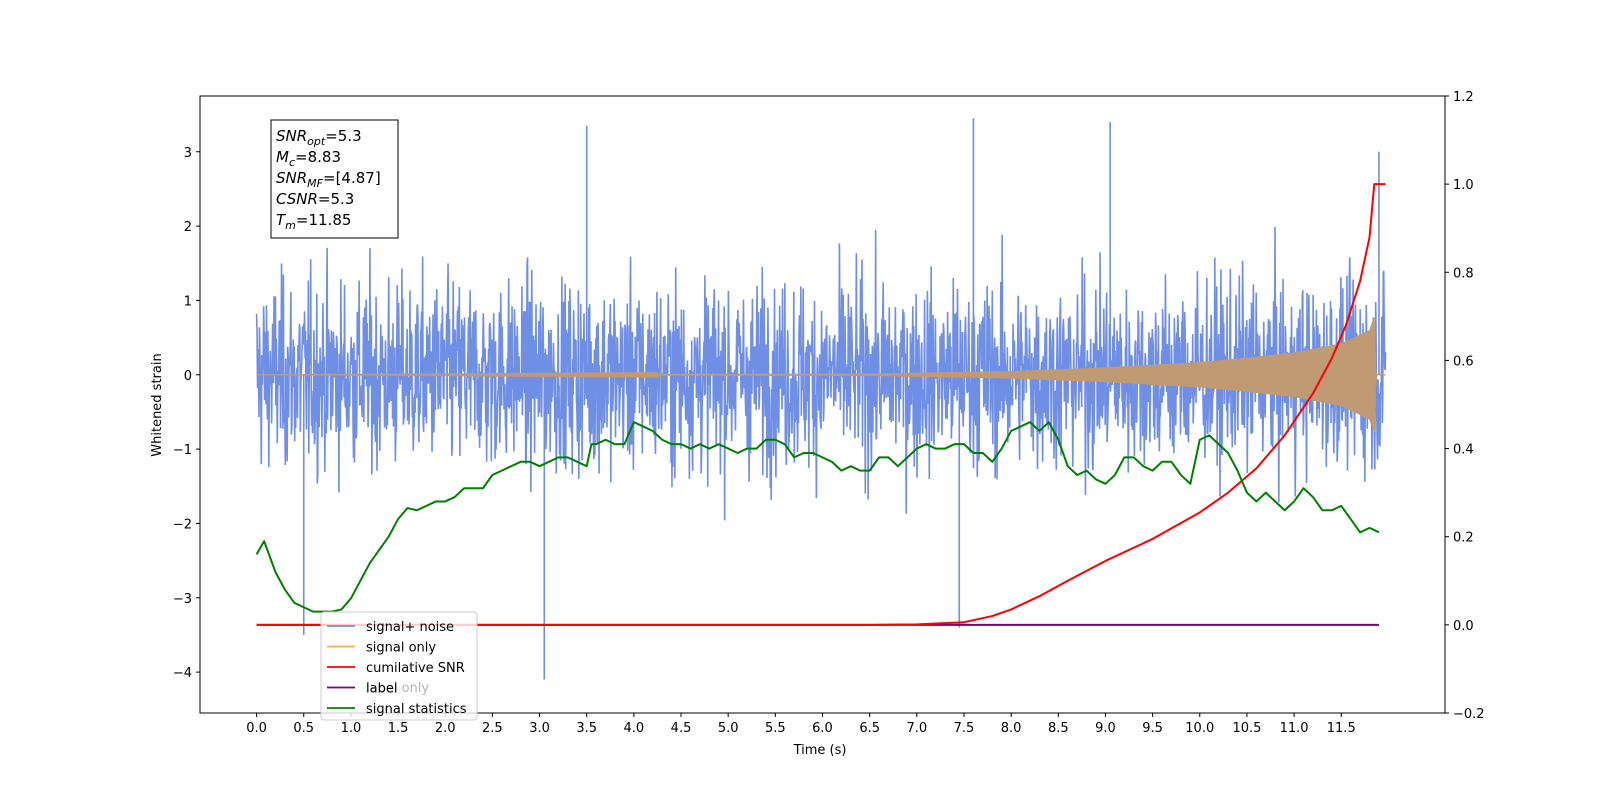 The image size is (1600, 800). I want to click on x-tick-label: 9.0, so click(1105, 728).